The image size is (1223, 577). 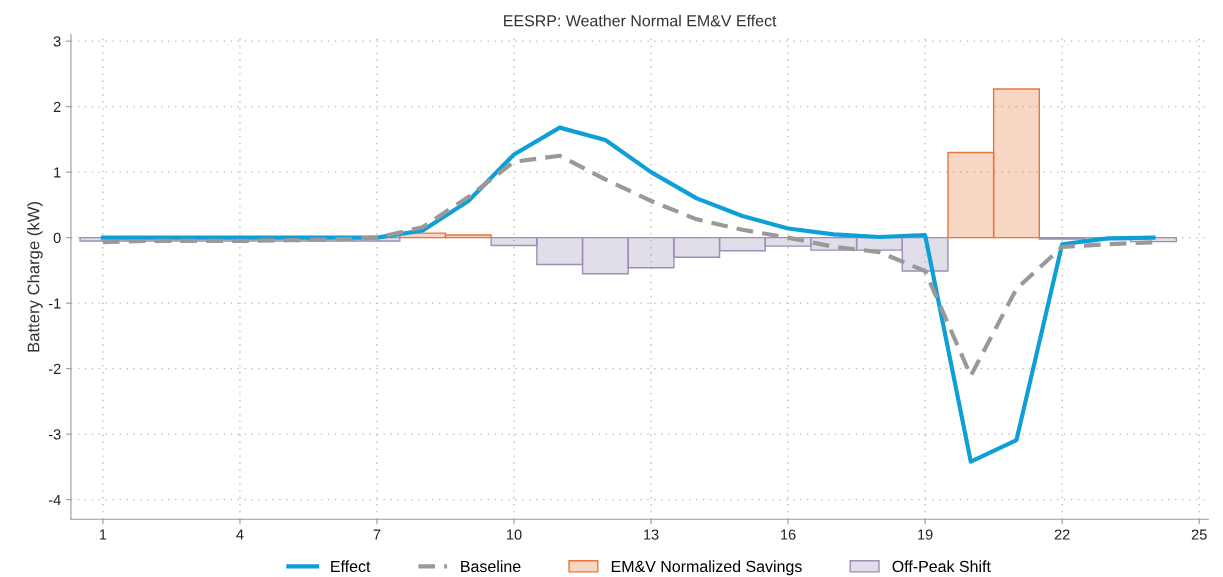 I want to click on legend-label: Effect, so click(x=351, y=566).